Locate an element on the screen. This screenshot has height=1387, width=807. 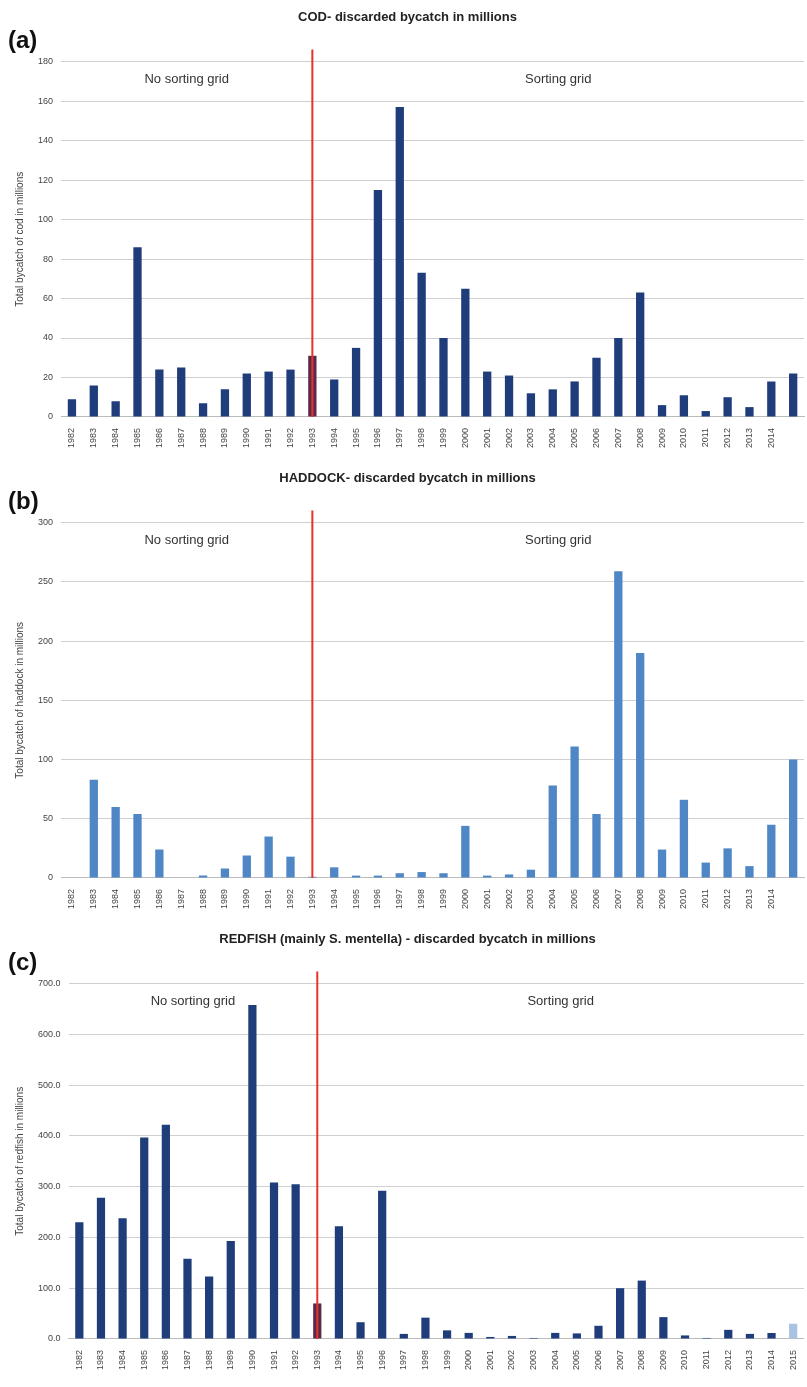
annotation: Sorting grid is located at coordinates (558, 540).